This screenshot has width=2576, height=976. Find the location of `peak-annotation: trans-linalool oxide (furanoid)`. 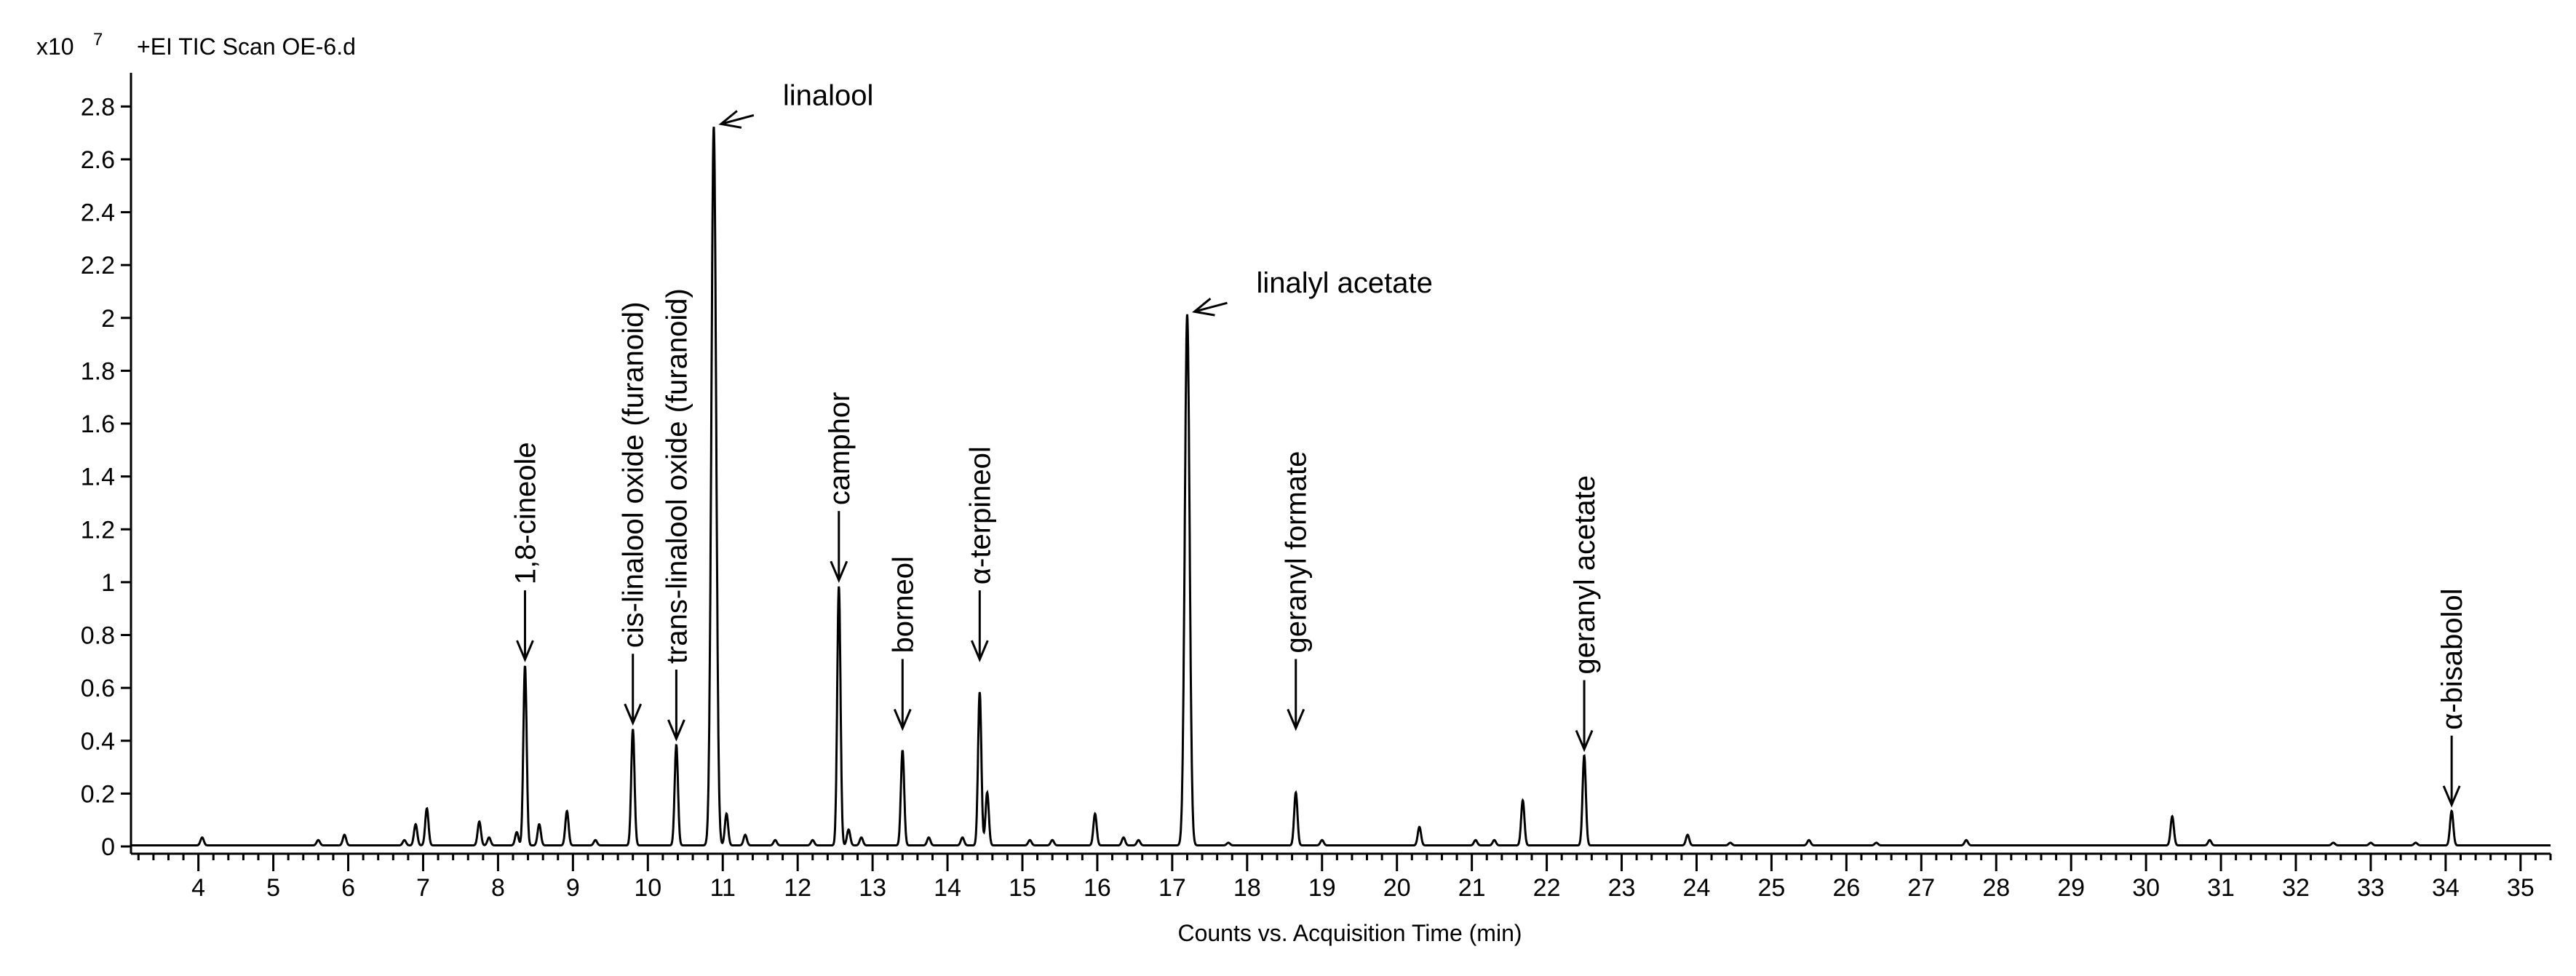

peak-annotation: trans-linalool oxide (furanoid) is located at coordinates (677, 515).